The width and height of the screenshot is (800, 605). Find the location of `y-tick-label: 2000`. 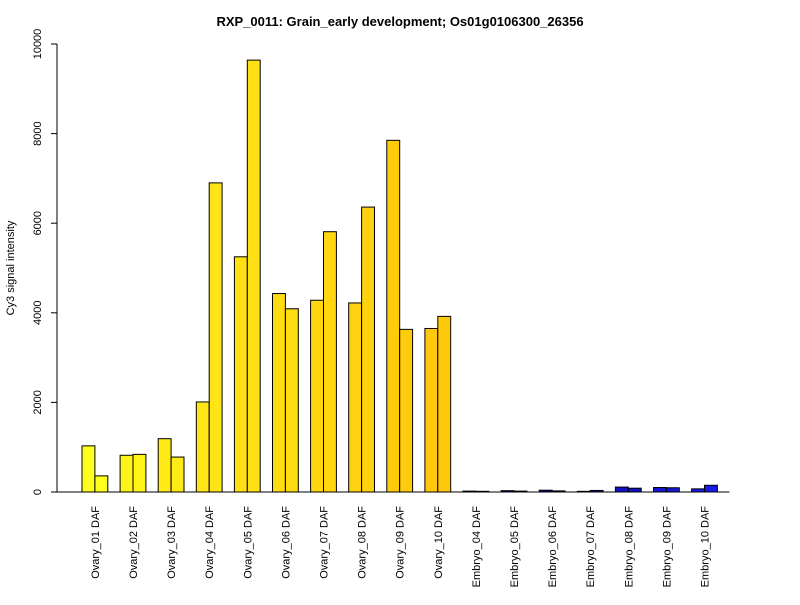

y-tick-label: 2000 is located at coordinates (38, 402).